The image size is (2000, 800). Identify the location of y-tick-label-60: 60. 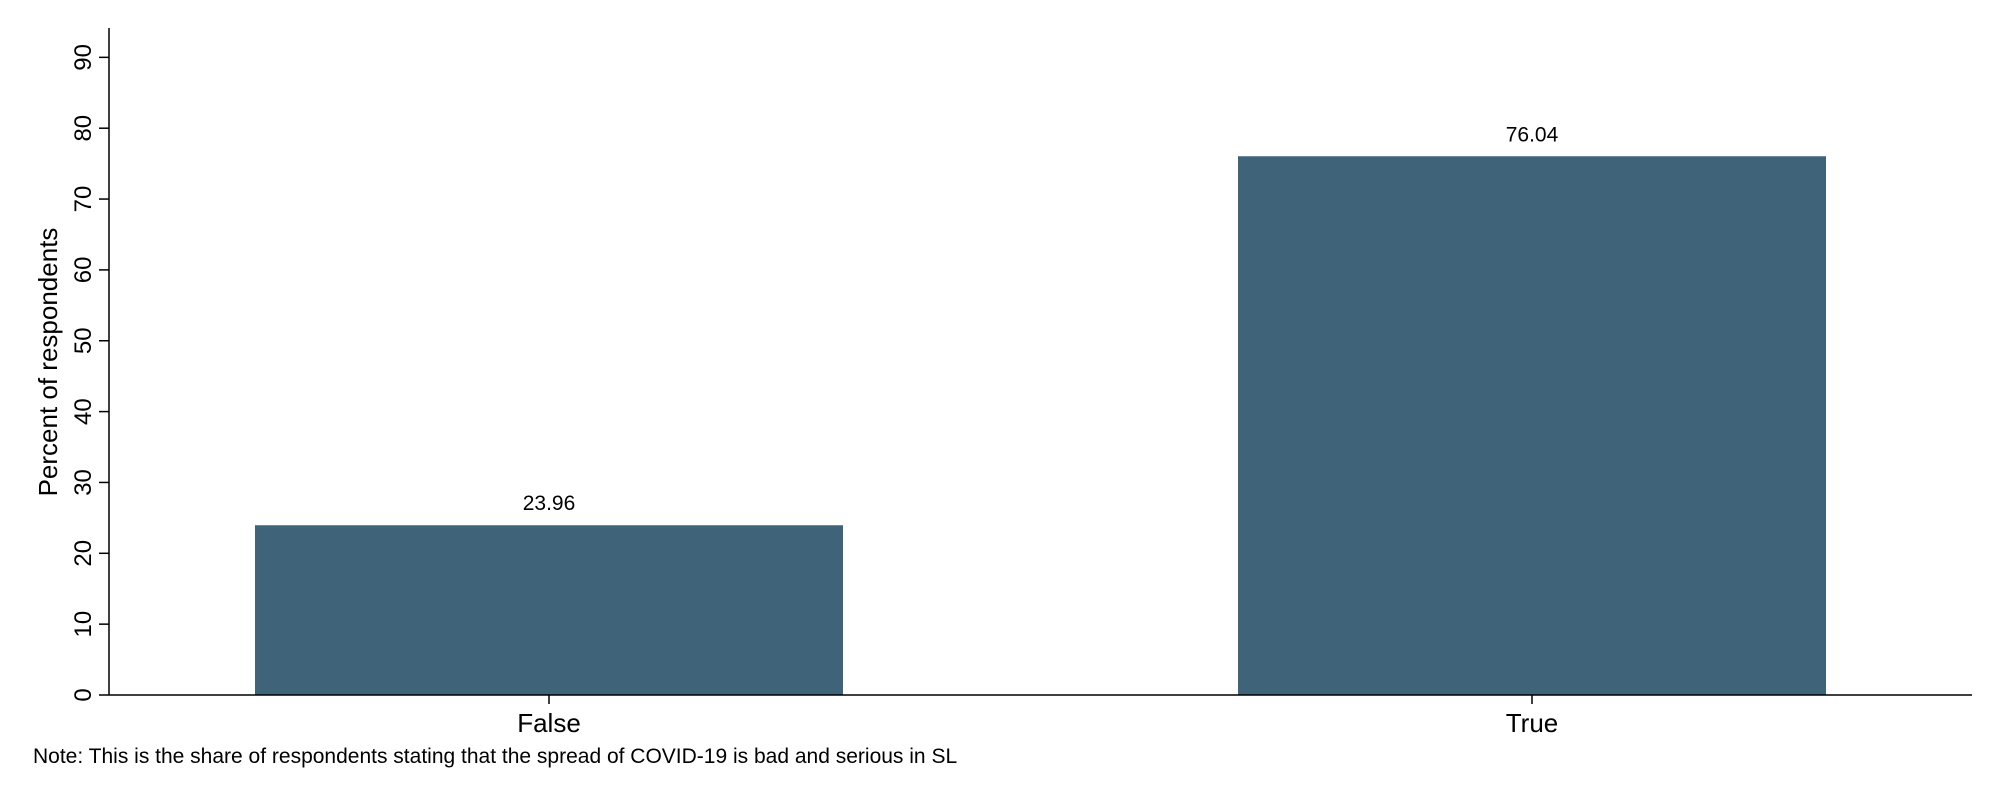
(83, 270).